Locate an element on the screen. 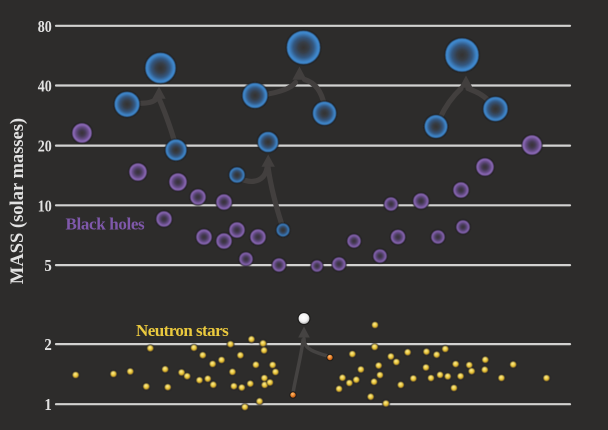 This screenshot has height=430, width=608. svg-text: 10 is located at coordinates (45, 205).